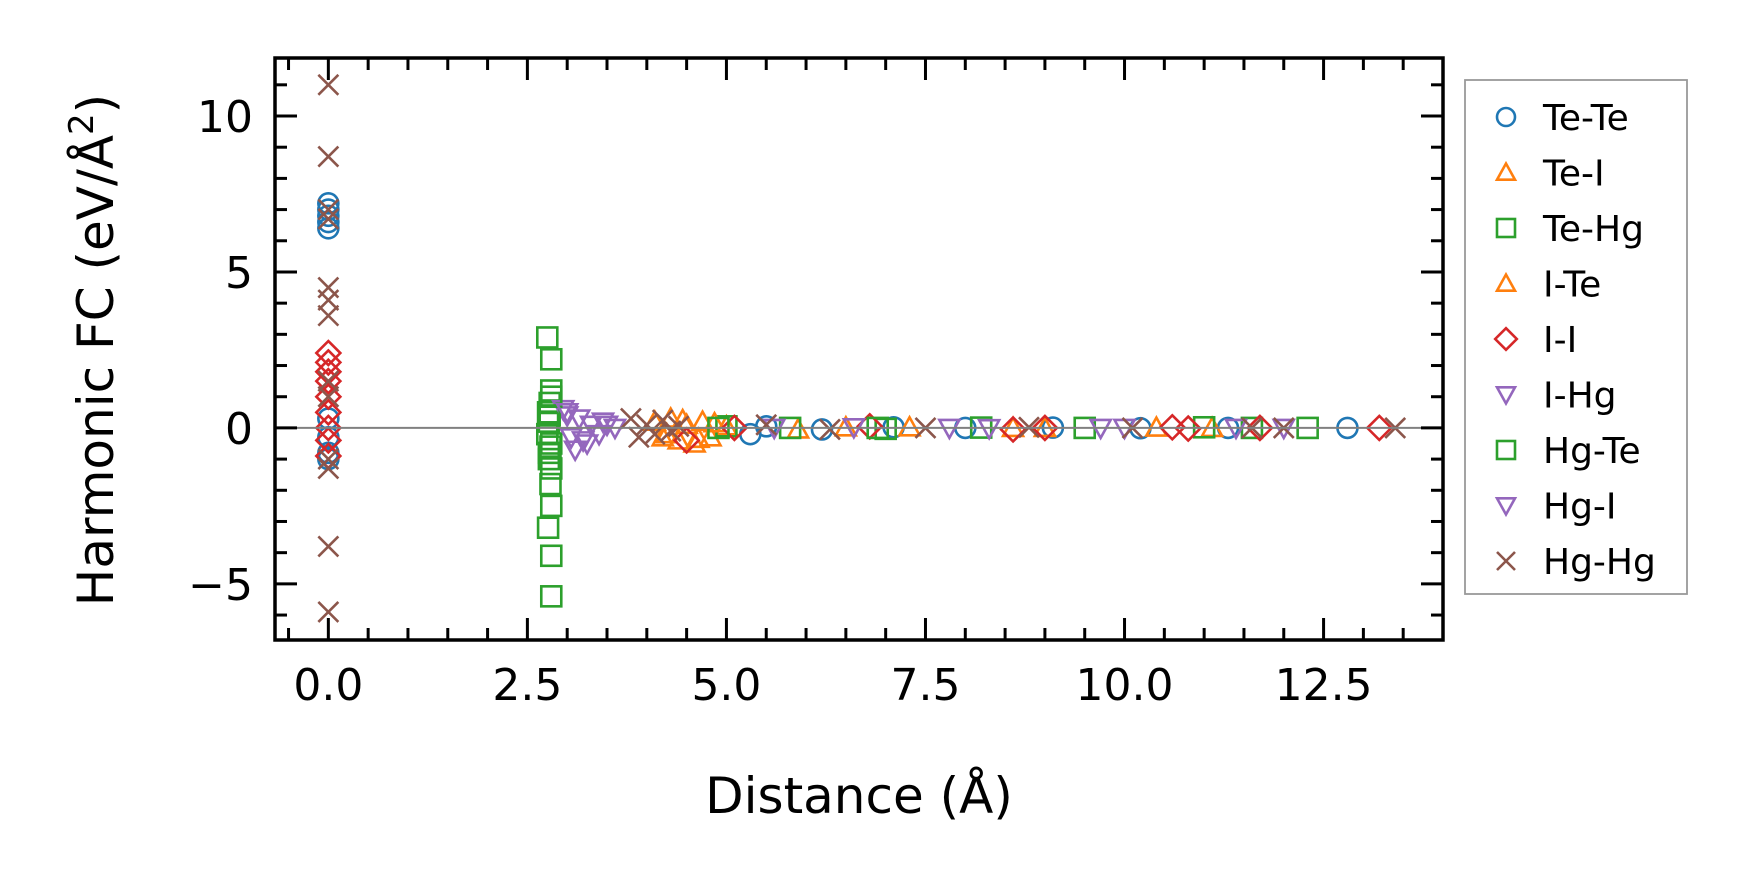  What do you see at coordinates (527, 685) in the screenshot?
I see `x-tick-label: 2.5` at bounding box center [527, 685].